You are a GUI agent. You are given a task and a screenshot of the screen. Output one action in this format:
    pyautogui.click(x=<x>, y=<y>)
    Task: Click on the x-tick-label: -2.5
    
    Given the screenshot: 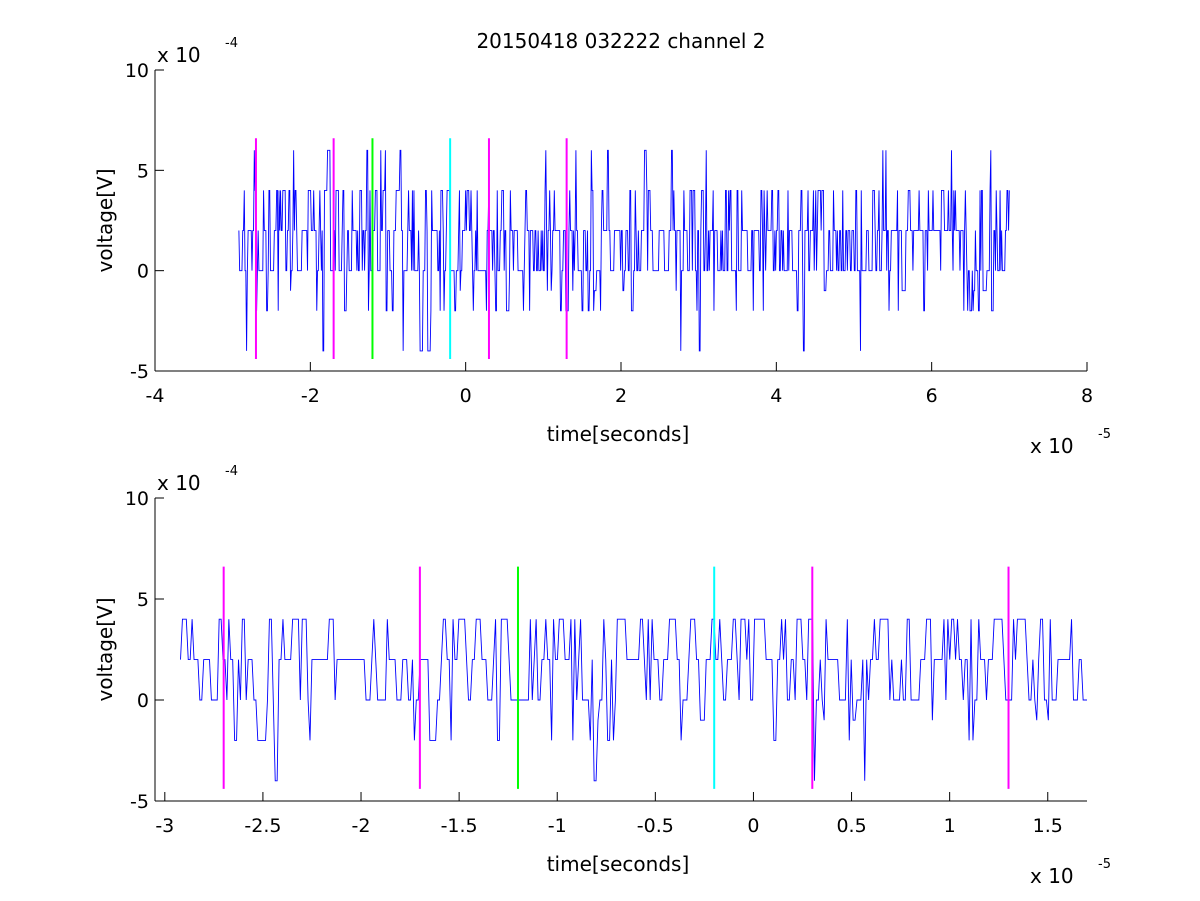 What is the action you would take?
    pyautogui.click(x=262, y=826)
    